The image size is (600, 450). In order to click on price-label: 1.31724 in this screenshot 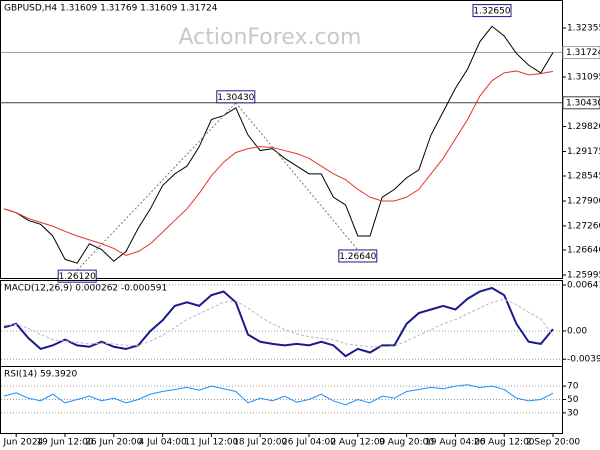, I will do `click(583, 53)`.